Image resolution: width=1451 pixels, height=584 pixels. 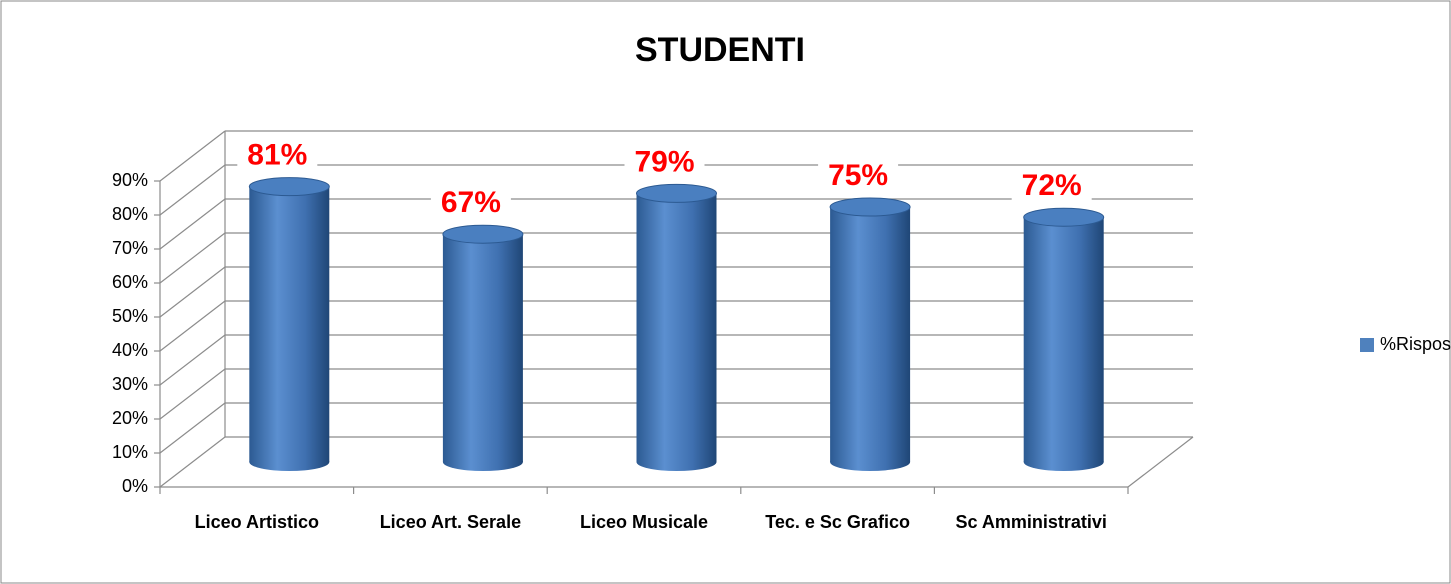 What do you see at coordinates (644, 522) in the screenshot?
I see `x-tick-label: Liceo Musicale` at bounding box center [644, 522].